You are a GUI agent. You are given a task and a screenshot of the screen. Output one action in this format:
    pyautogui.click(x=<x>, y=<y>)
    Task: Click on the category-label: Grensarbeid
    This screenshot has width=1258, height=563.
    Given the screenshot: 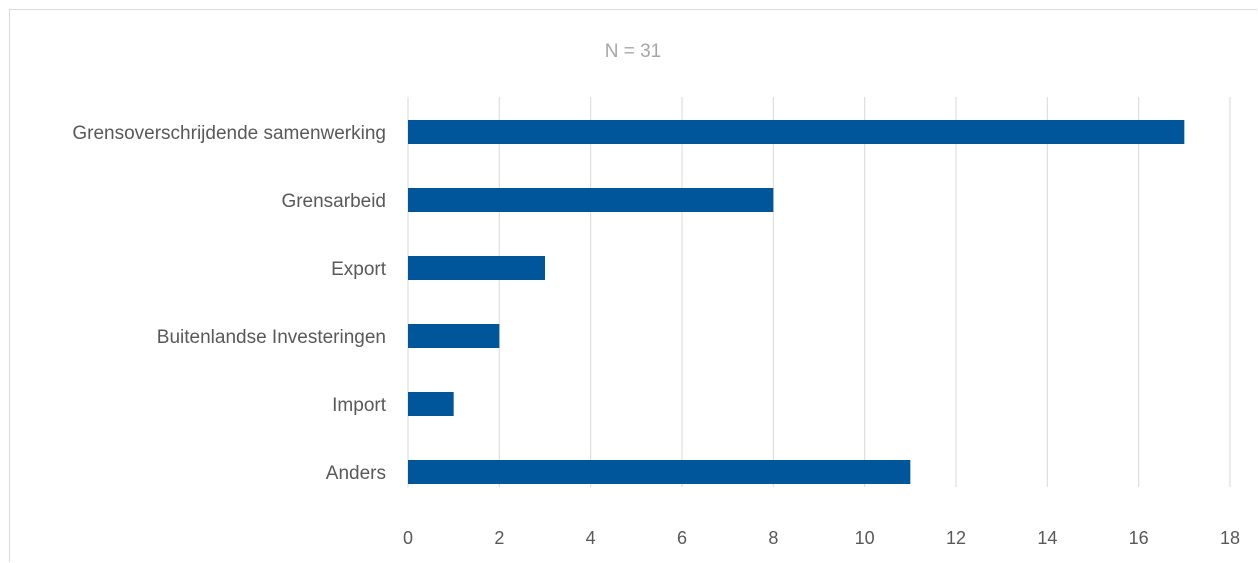 What is the action you would take?
    pyautogui.click(x=333, y=201)
    